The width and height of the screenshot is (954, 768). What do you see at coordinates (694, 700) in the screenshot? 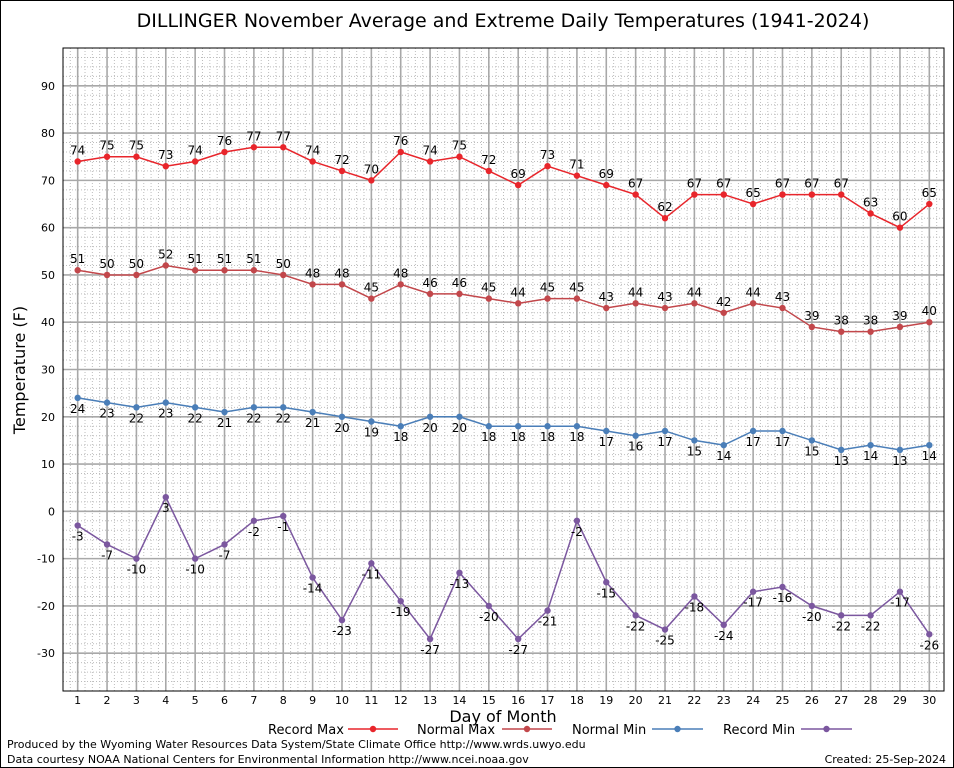
I see `x-tick-label: 22` at bounding box center [694, 700].